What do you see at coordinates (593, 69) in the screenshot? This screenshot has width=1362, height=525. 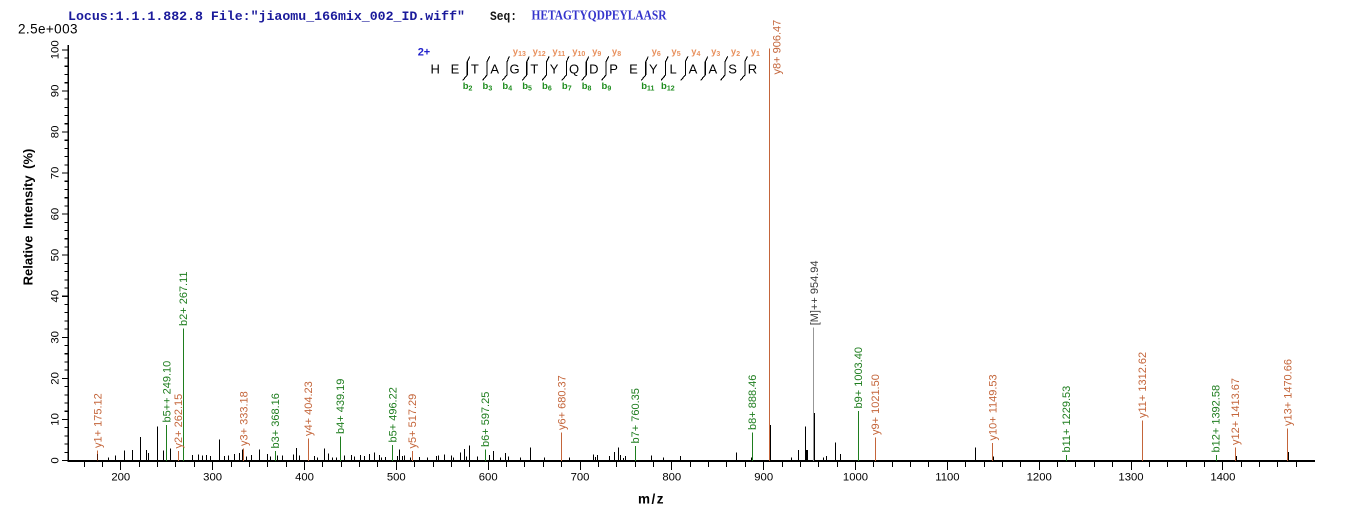 I see `svg-text: D` at bounding box center [593, 69].